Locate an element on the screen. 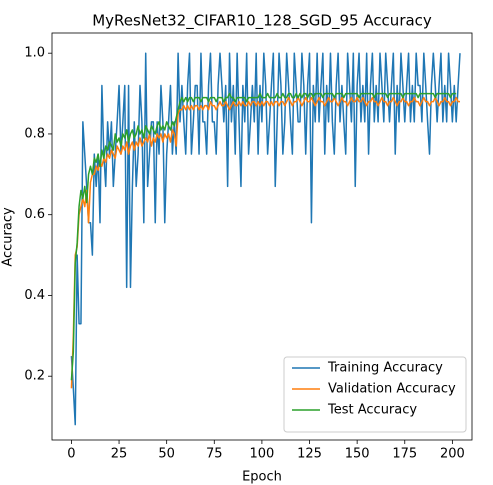  x-axis-label: Epoch is located at coordinates (262, 477).